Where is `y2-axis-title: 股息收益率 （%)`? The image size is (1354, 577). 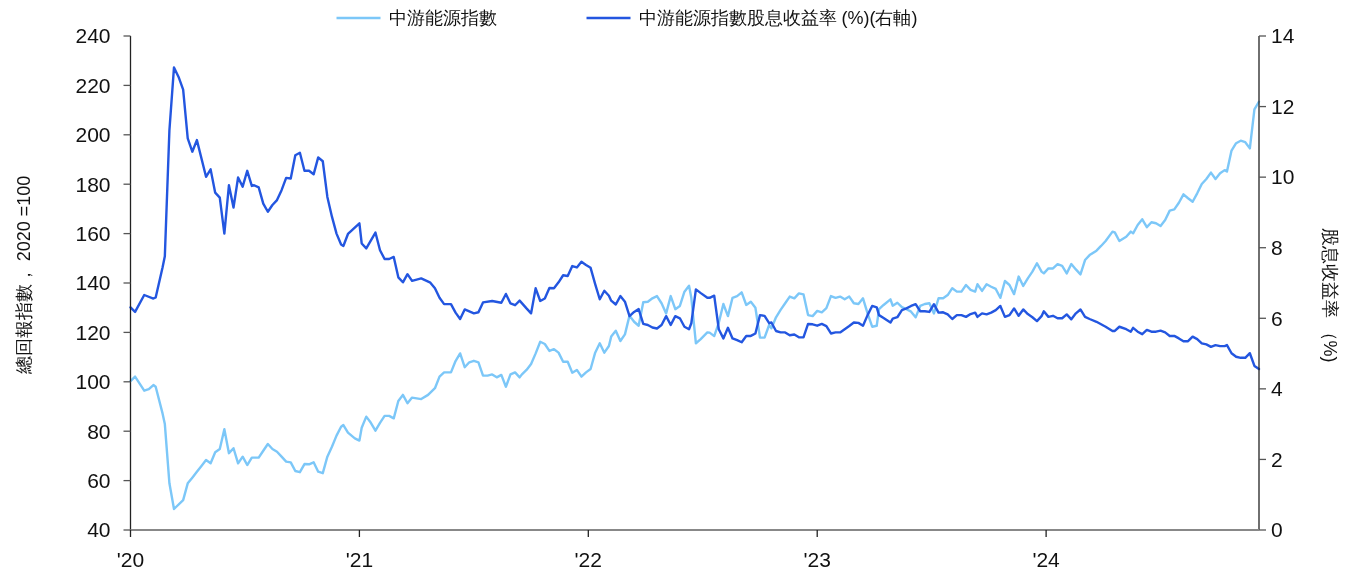
y2-axis-title: 股息收益率 （%) is located at coordinates (1329, 295).